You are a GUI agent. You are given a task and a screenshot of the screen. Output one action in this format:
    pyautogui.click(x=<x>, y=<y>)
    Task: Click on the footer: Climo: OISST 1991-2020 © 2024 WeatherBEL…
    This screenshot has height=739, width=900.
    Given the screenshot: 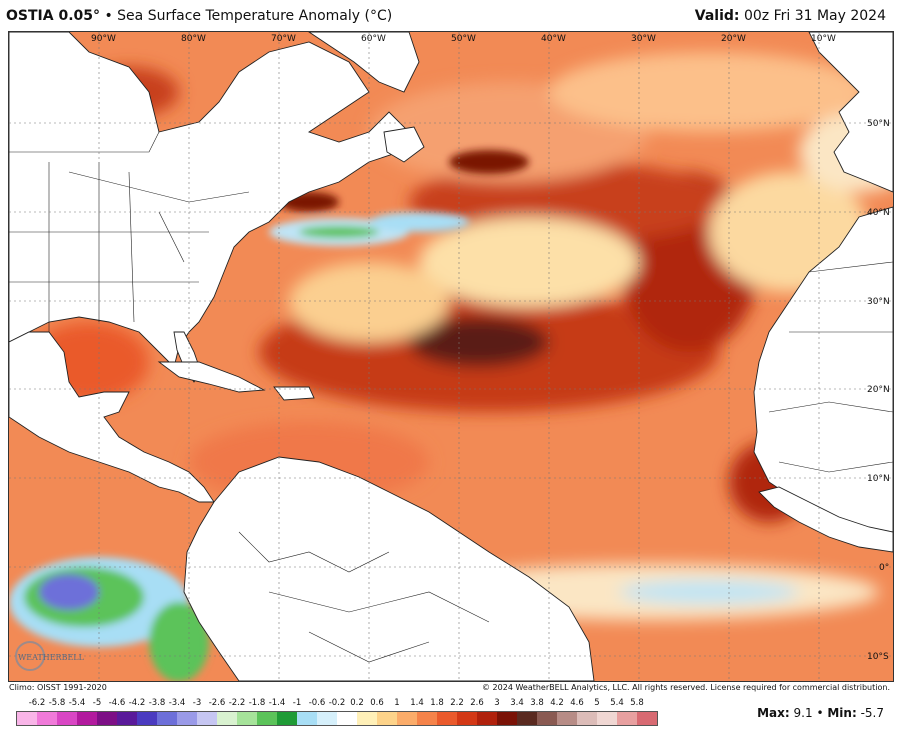 What is the action you would take?
    pyautogui.click(x=450, y=688)
    